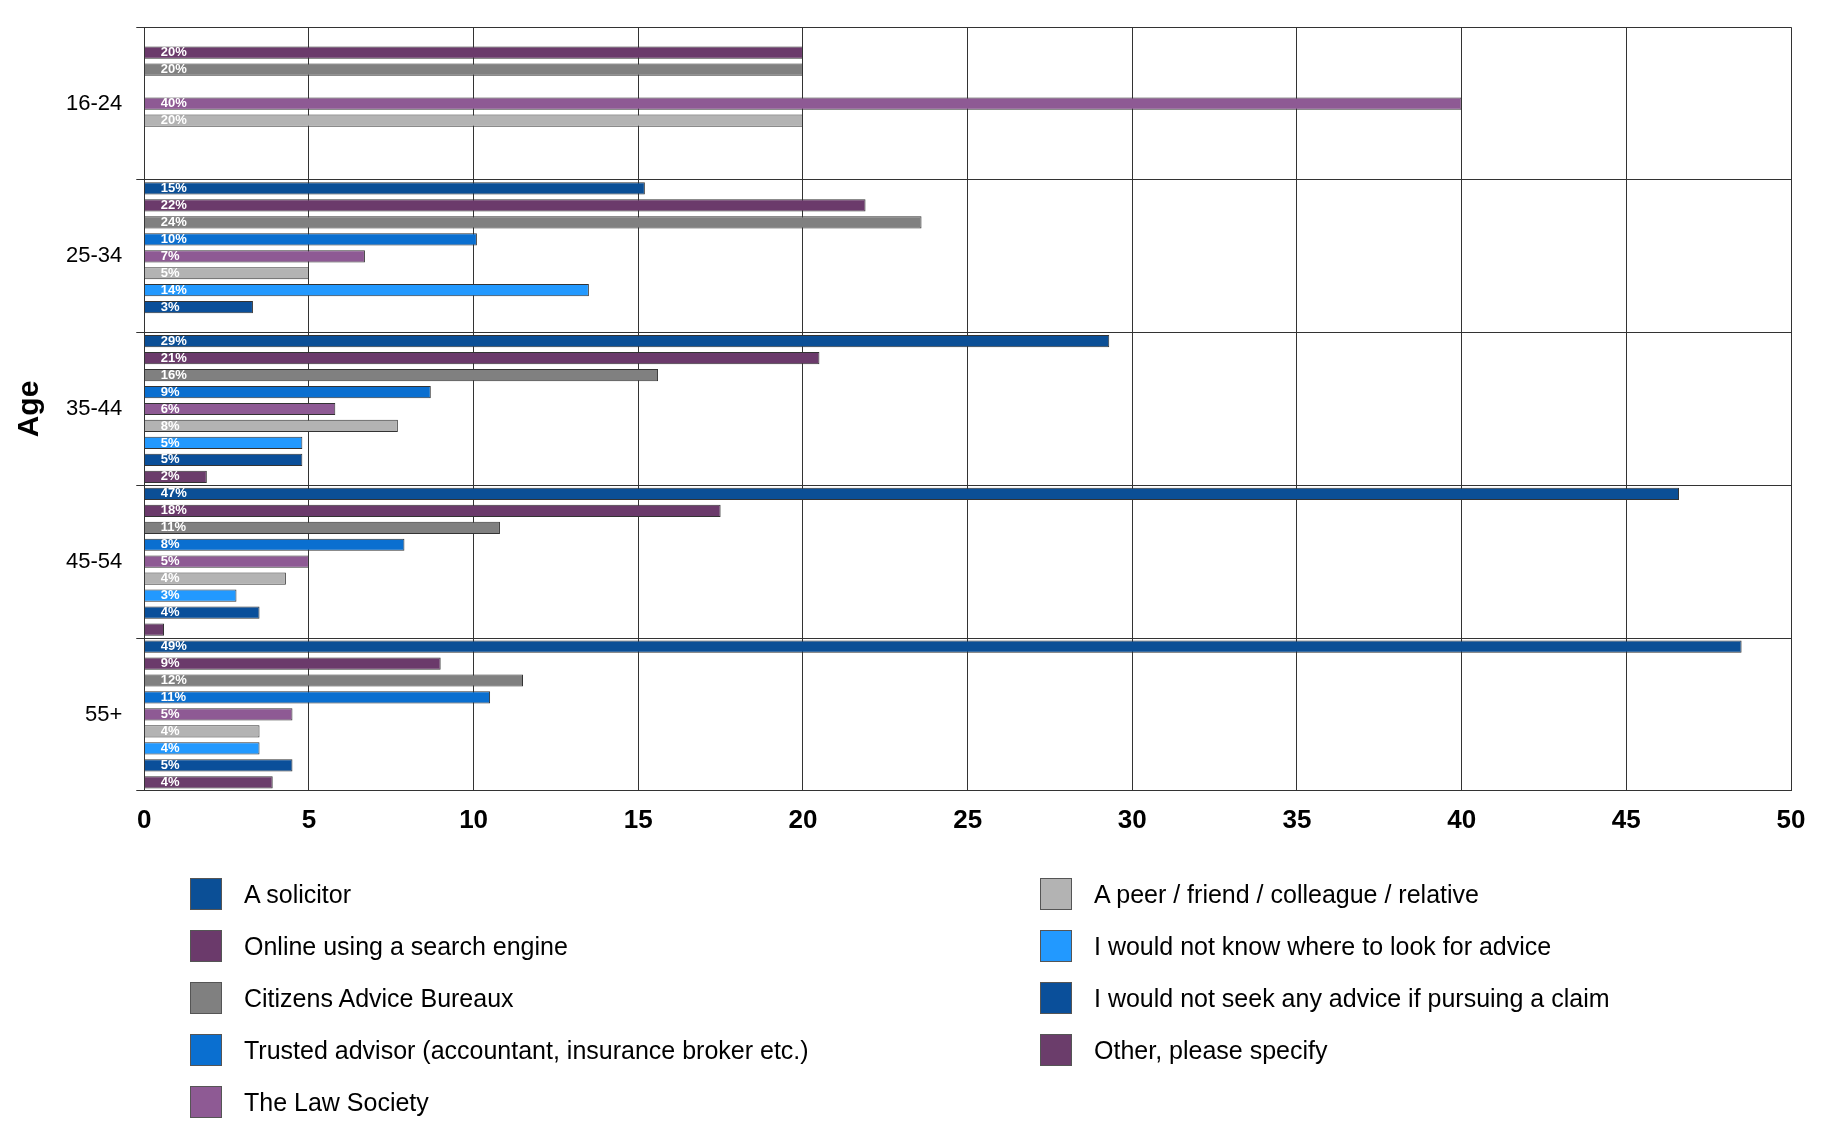 Image resolution: width=1829 pixels, height=1134 pixels. What do you see at coordinates (174, 374) in the screenshot?
I see `data-label: 16%` at bounding box center [174, 374].